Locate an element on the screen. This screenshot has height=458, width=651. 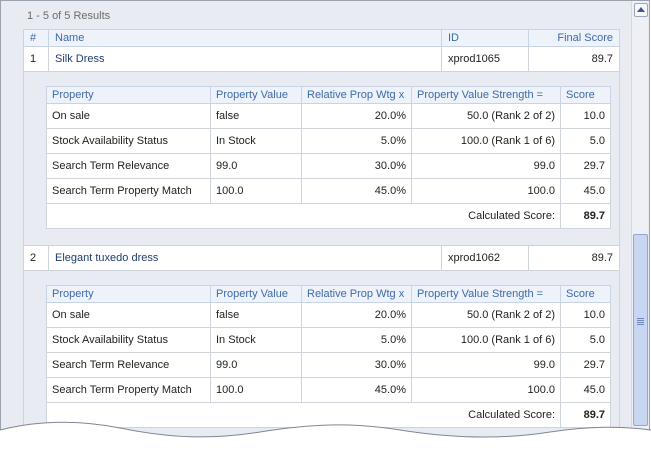
product-id: xprod1065 is located at coordinates (485, 59).